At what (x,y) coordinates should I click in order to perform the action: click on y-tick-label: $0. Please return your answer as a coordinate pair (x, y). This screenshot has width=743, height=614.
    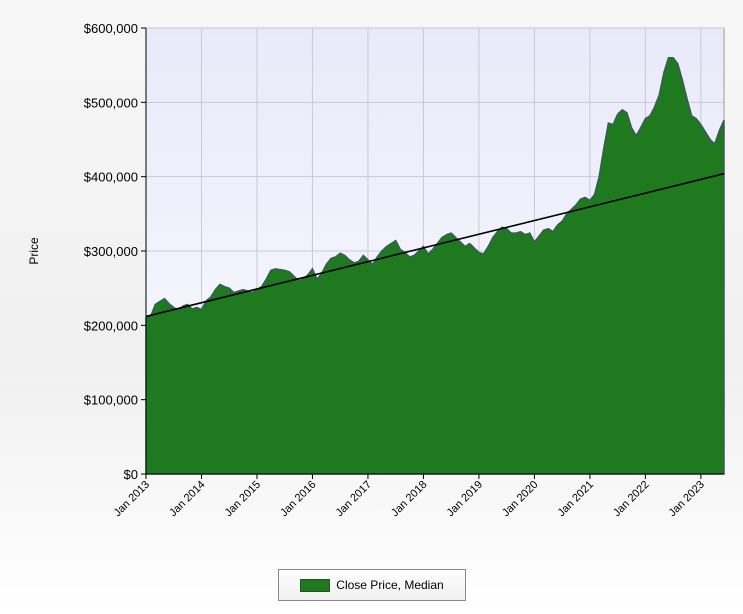
    Looking at the image, I should click on (131, 474).